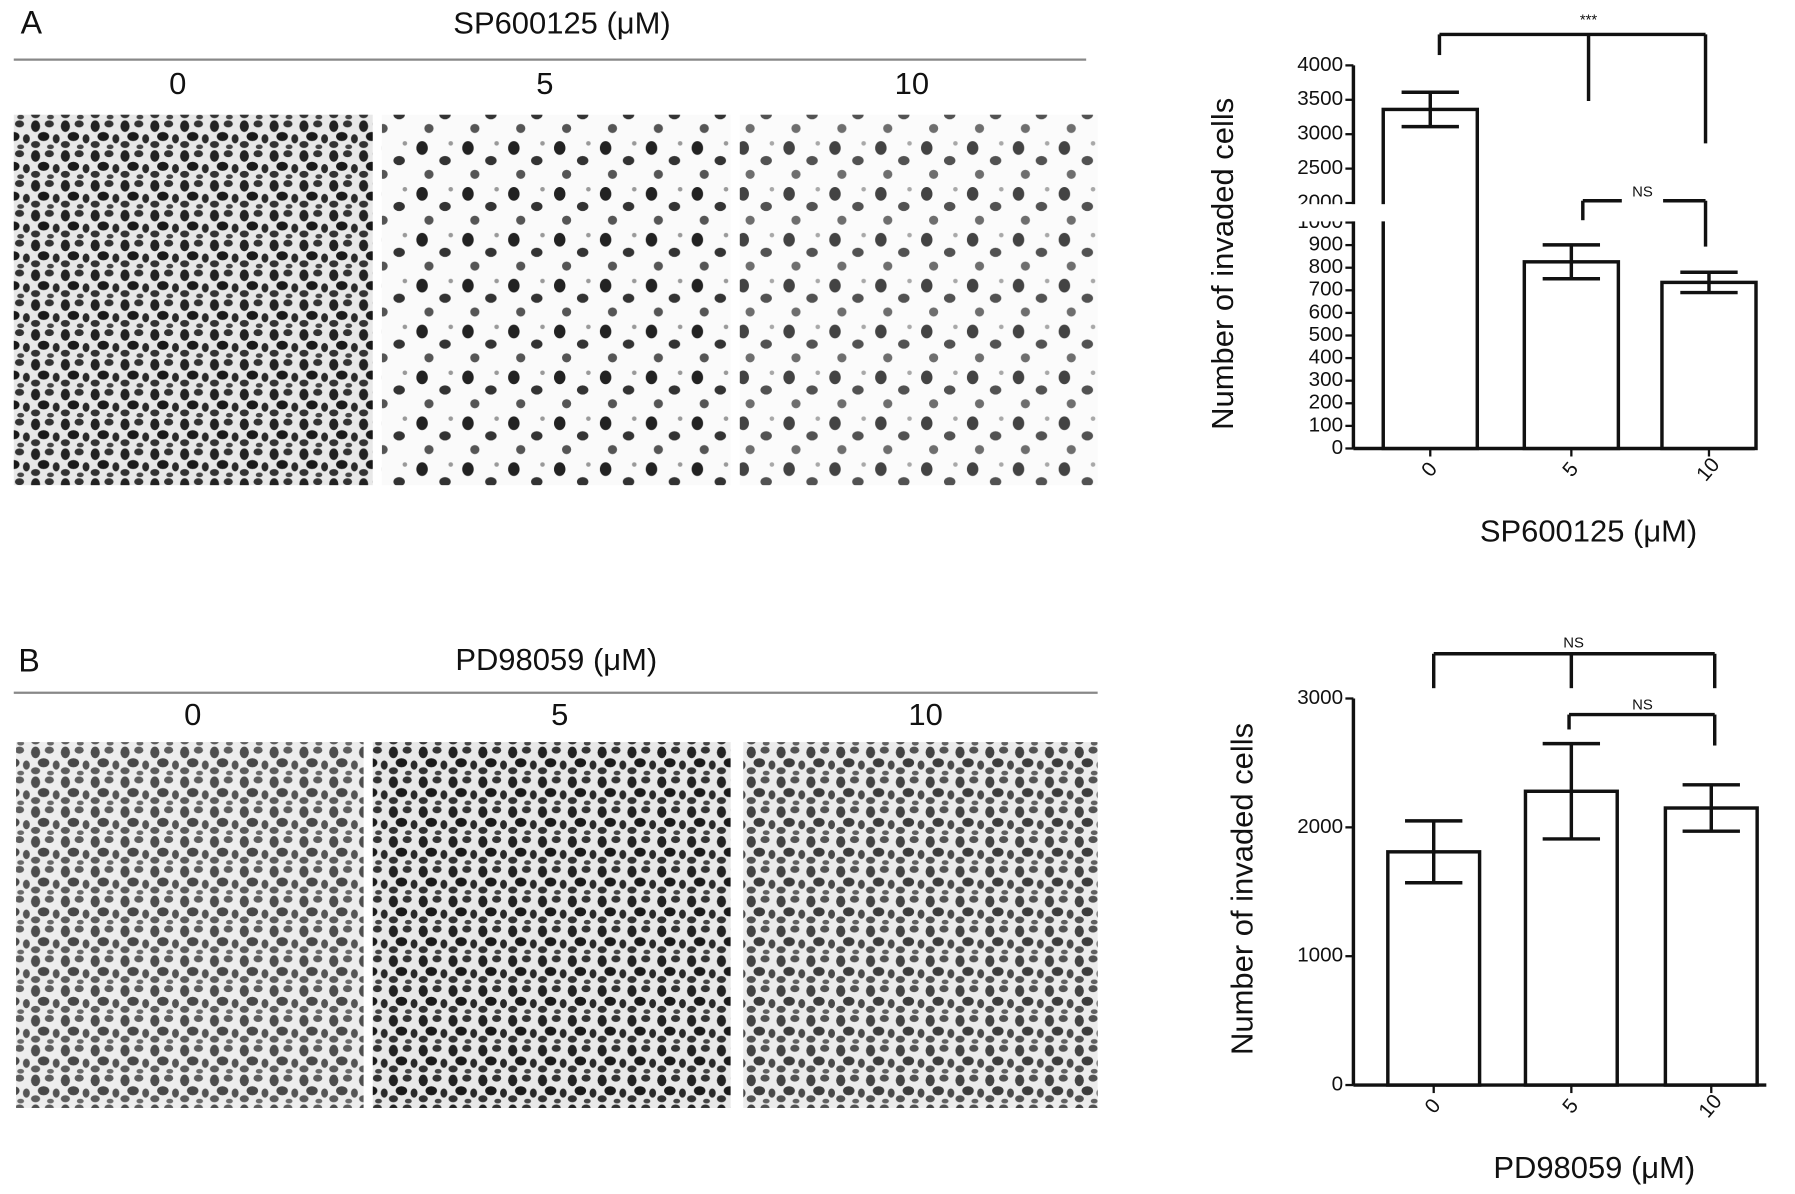 The height and width of the screenshot is (1194, 1795). I want to click on y-tick-label: 300, so click(1326, 379).